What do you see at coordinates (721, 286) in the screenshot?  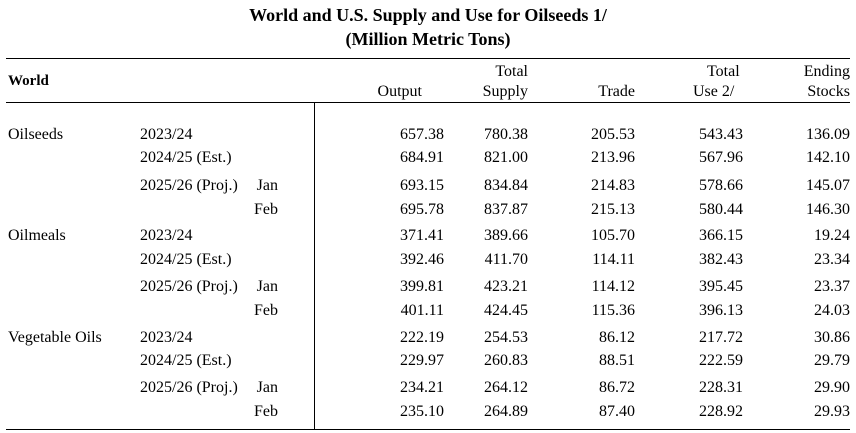 I see `cell-total-use: 395.45` at bounding box center [721, 286].